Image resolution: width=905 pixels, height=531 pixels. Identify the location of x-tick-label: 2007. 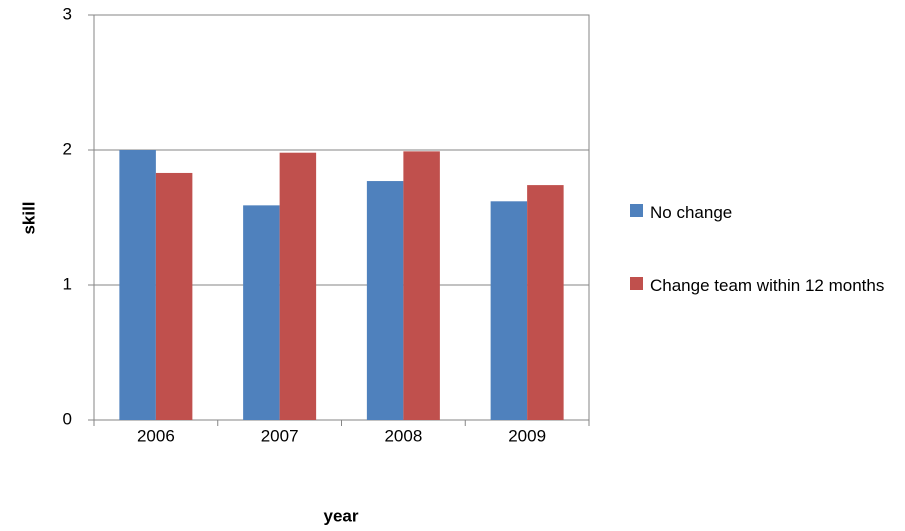
(280, 435).